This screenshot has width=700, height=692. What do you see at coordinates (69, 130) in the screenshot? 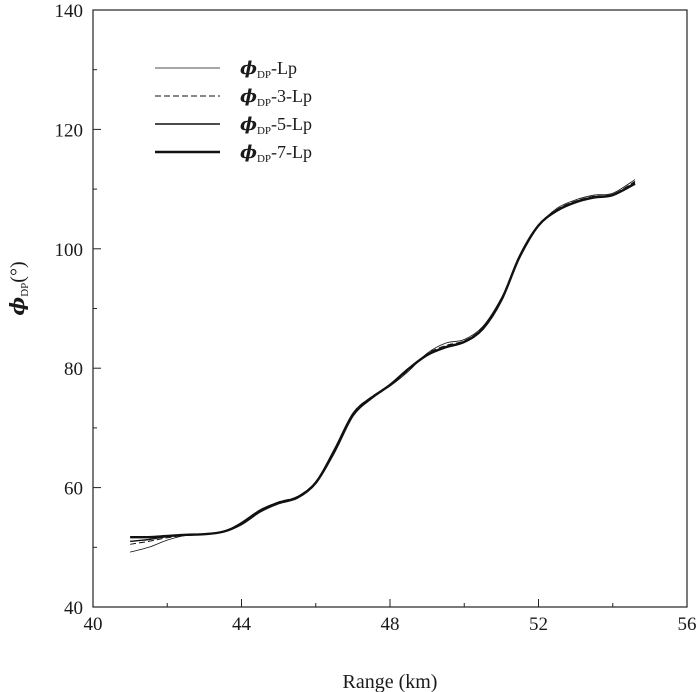
I see `y-tick-label: 120` at bounding box center [69, 130].